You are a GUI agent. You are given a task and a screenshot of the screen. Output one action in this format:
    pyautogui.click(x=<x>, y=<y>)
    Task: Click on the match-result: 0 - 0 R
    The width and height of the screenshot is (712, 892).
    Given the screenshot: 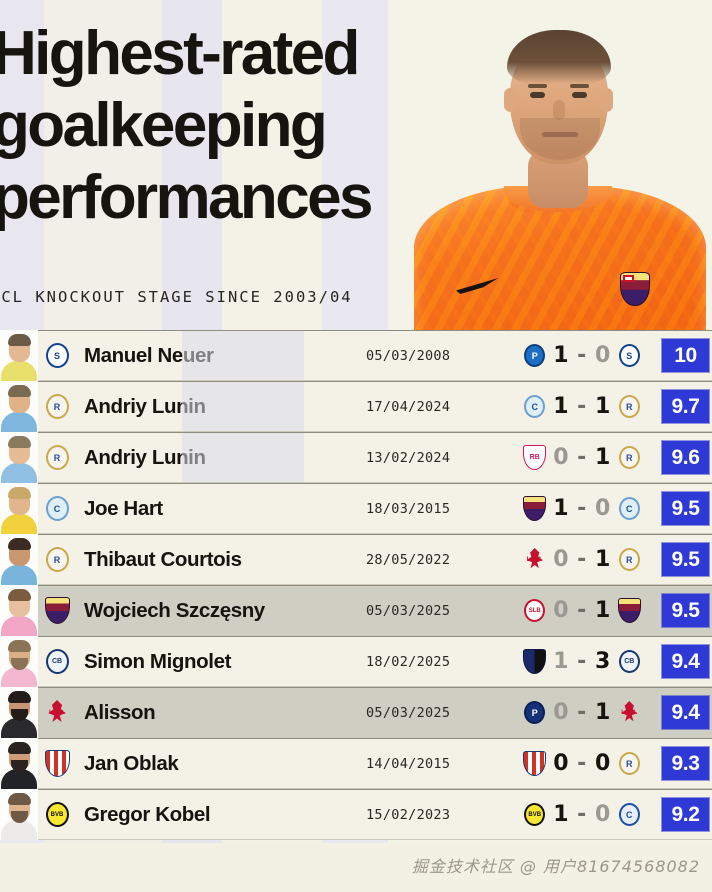 What is the action you would take?
    pyautogui.click(x=582, y=763)
    